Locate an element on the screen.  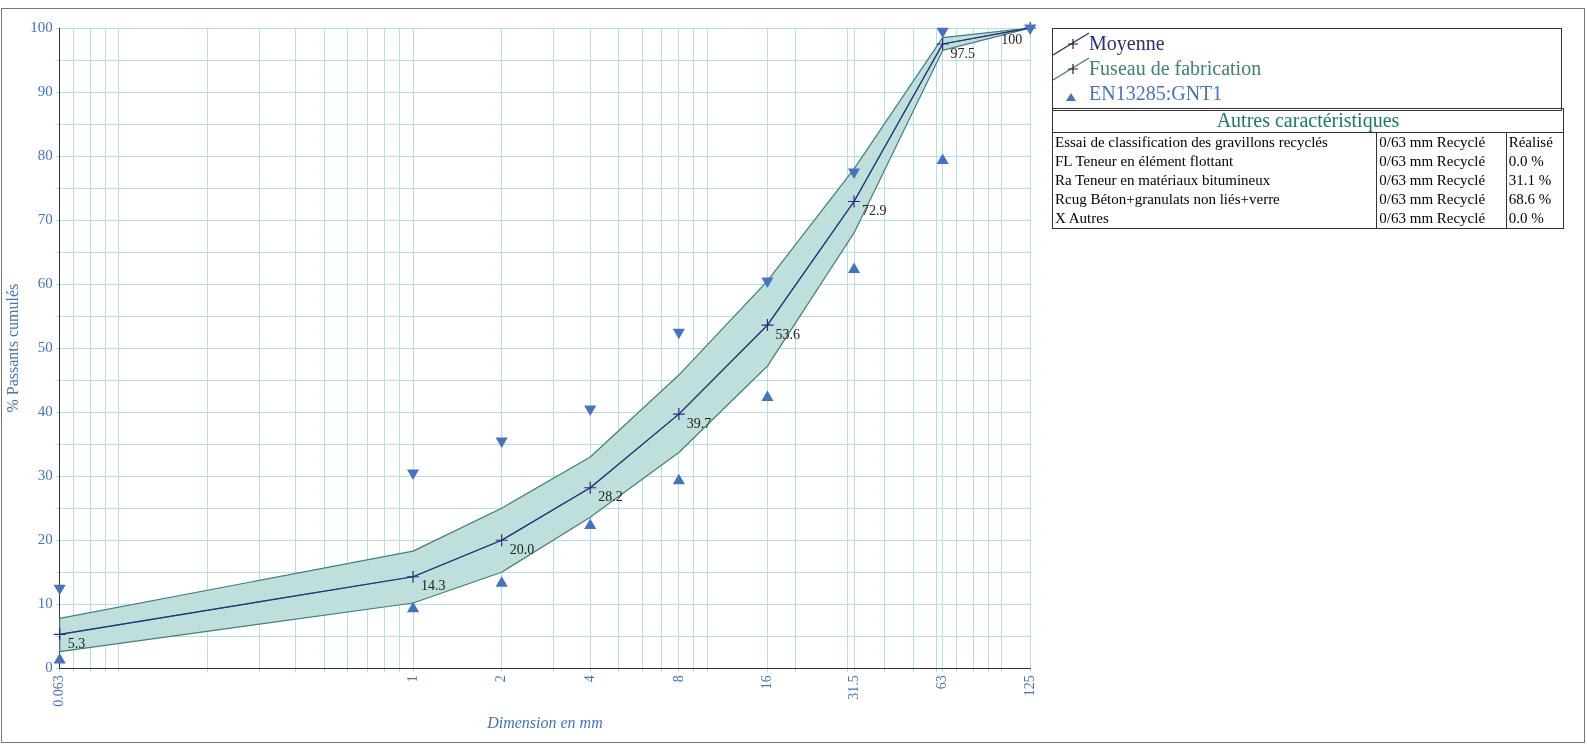
text: Réalisé is located at coordinates (1534, 142).